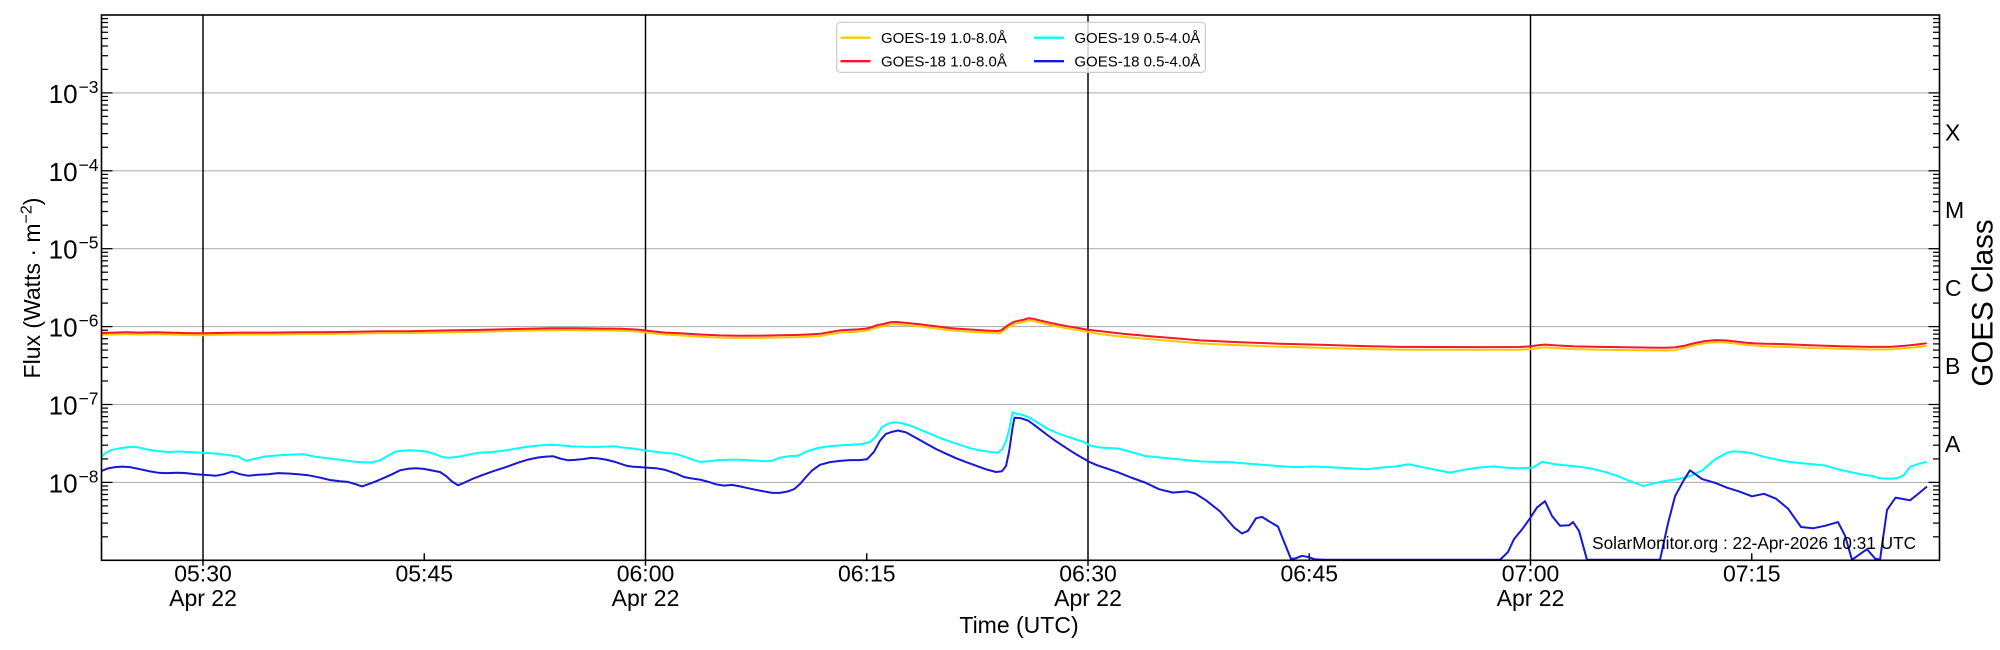 The image size is (2000, 650). Describe the element at coordinates (203, 574) in the screenshot. I see `svg-text: 05:30` at that location.